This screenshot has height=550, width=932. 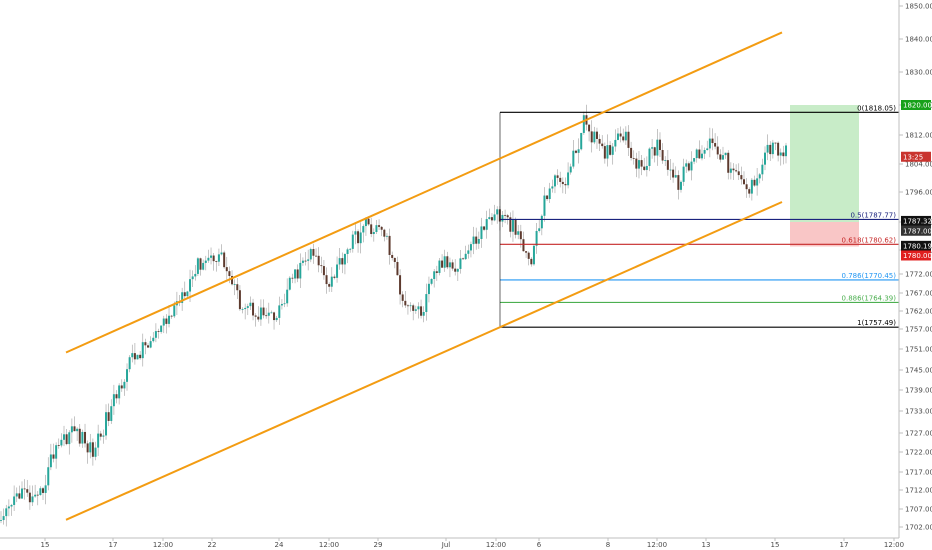 I want to click on y-tick-label: 1767.00, so click(x=918, y=294).